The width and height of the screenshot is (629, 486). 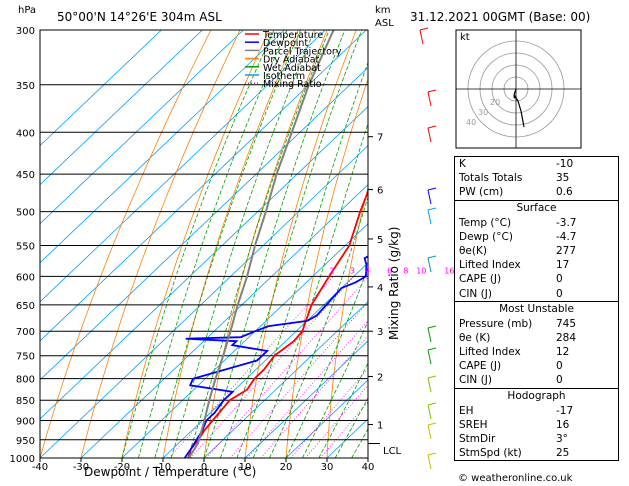 I want to click on pressure-tick-label: 500, so click(x=25, y=213).